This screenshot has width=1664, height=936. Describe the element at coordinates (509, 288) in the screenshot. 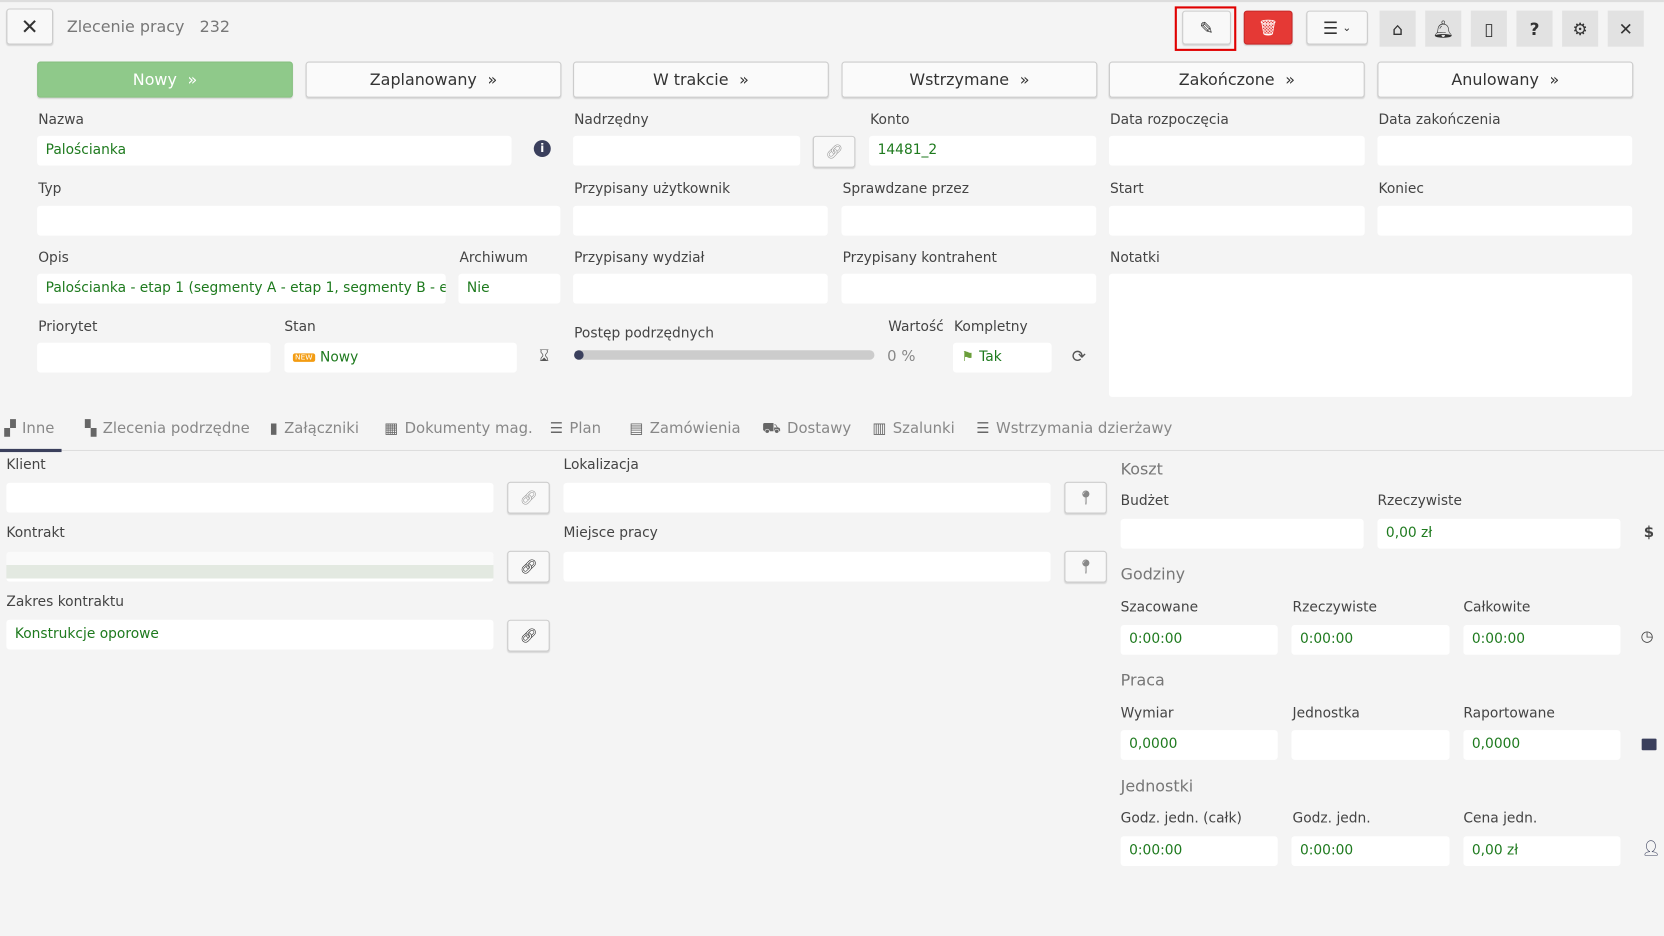

I see `archiwum-input: Nie` at that location.